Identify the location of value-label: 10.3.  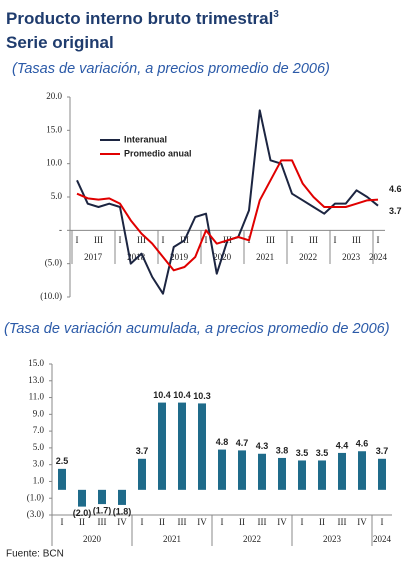
(202, 396).